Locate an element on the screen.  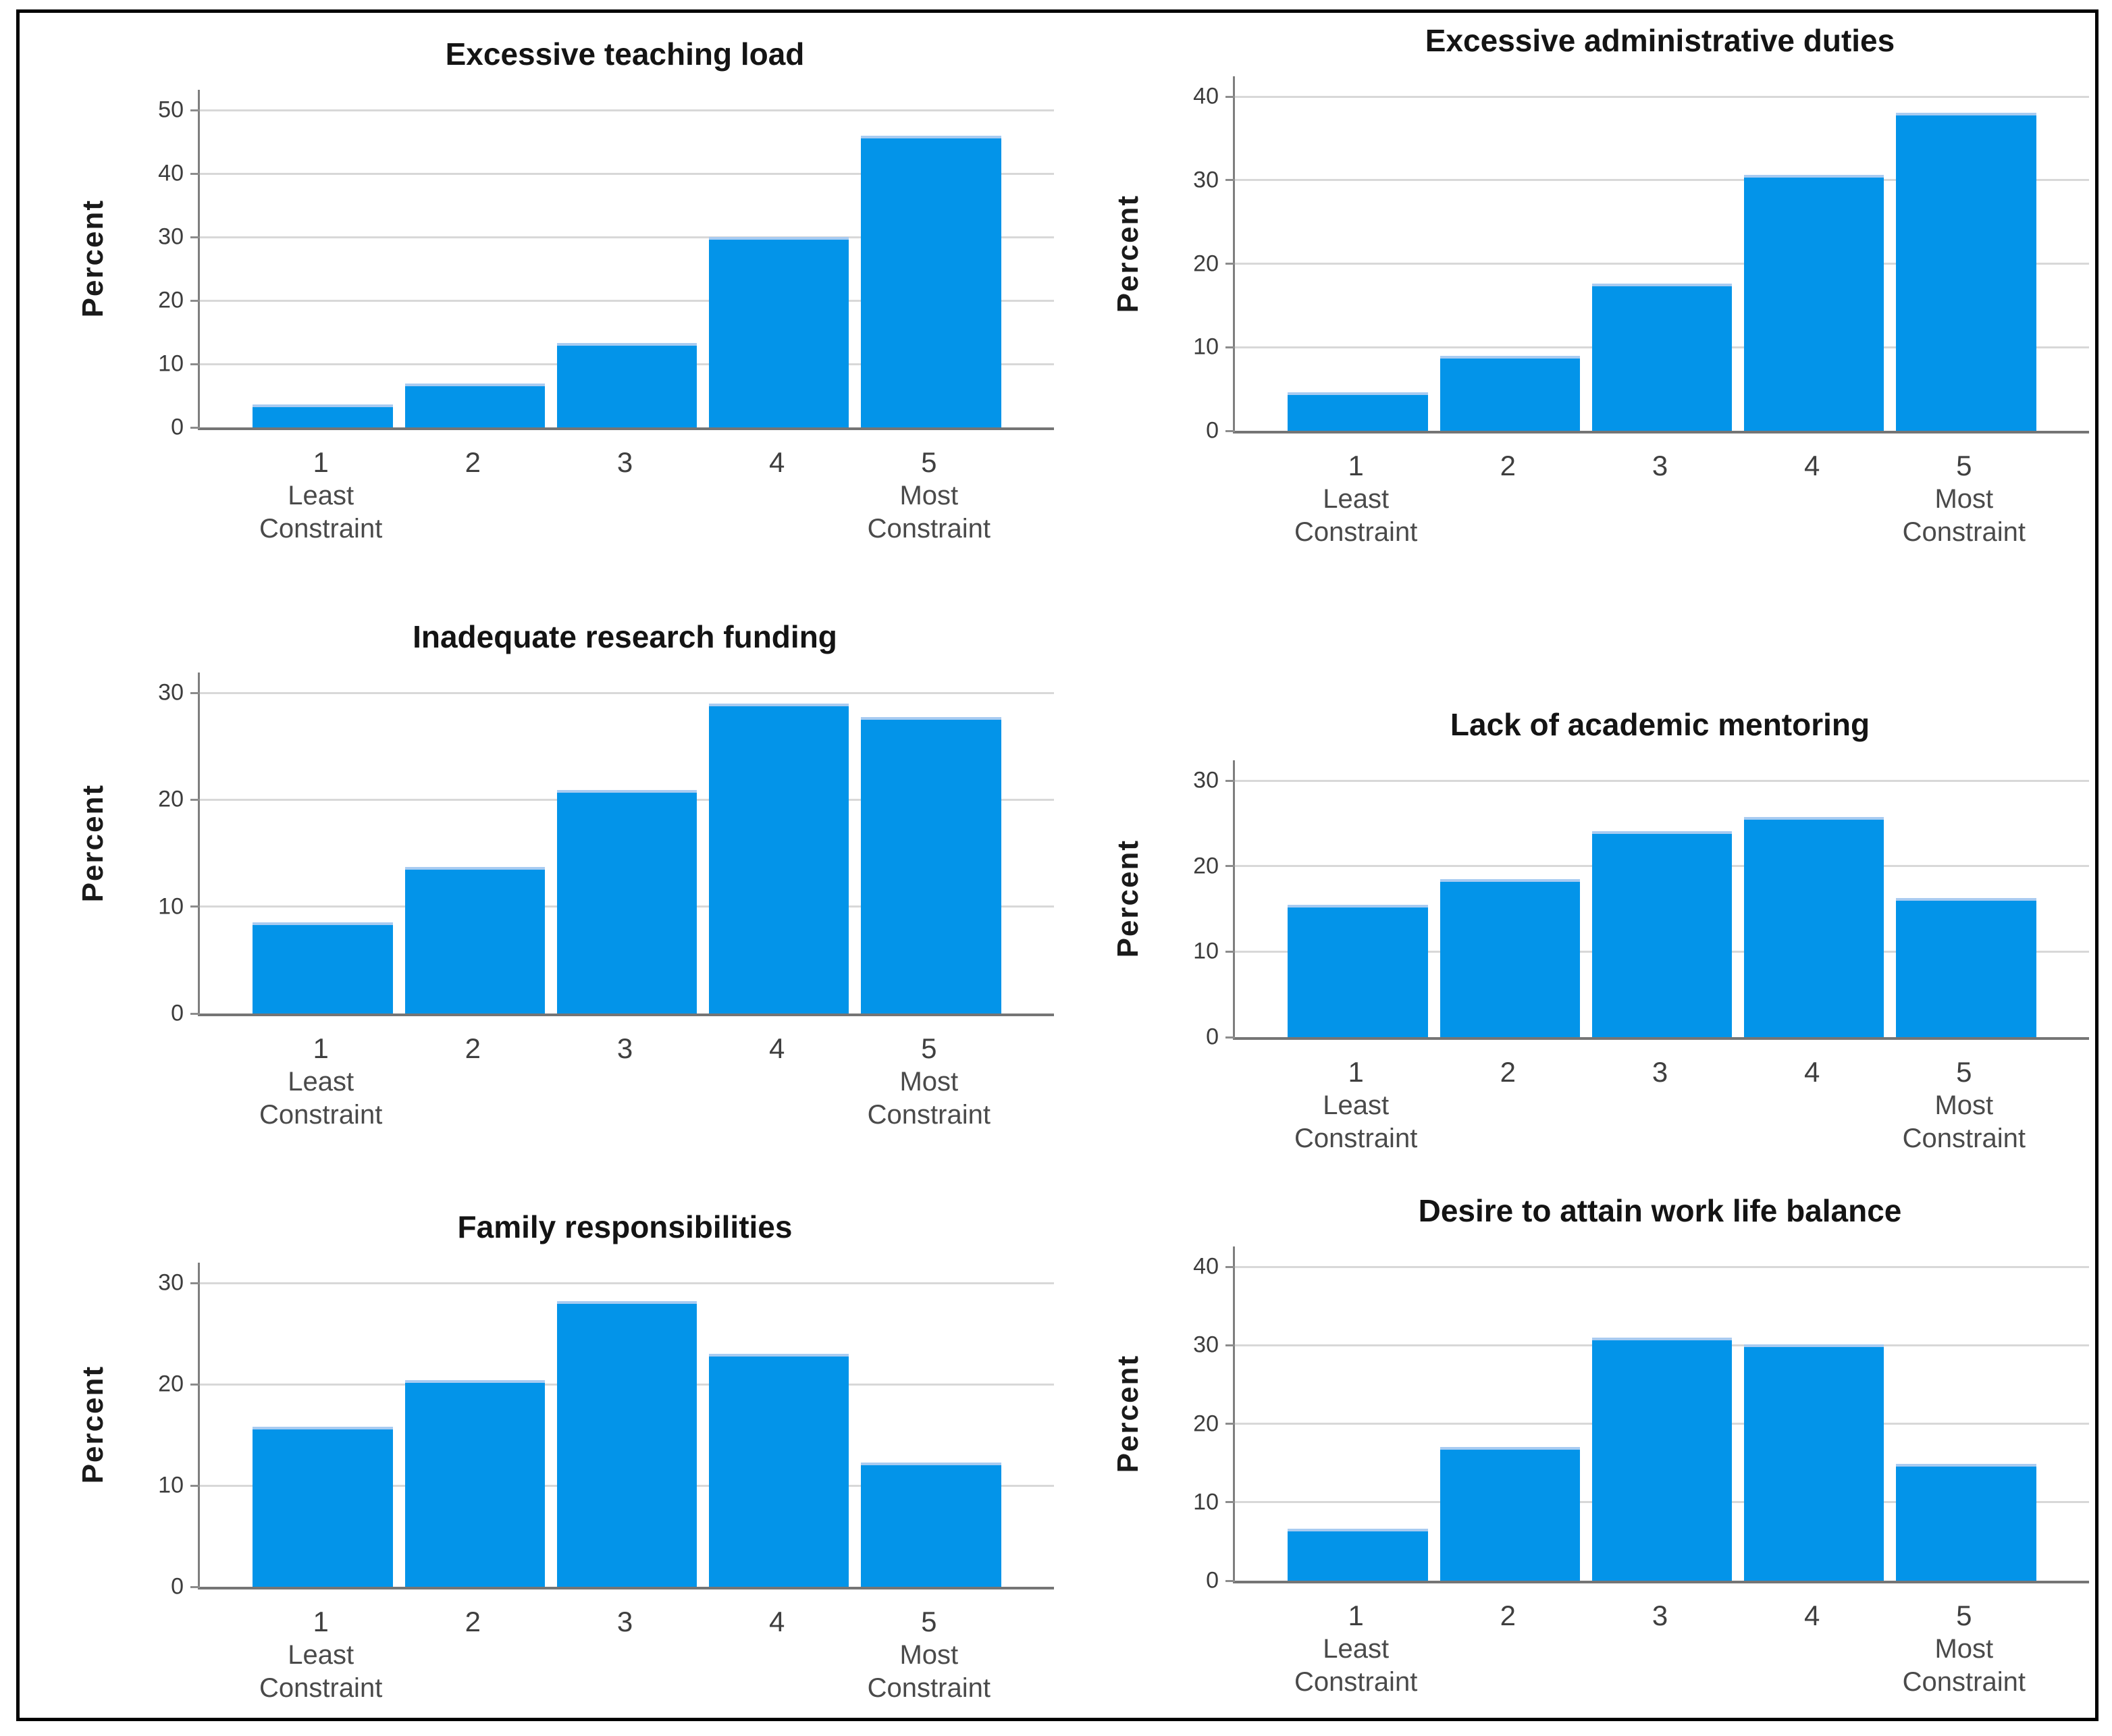
x-tick-number: 3 is located at coordinates (1660, 465).